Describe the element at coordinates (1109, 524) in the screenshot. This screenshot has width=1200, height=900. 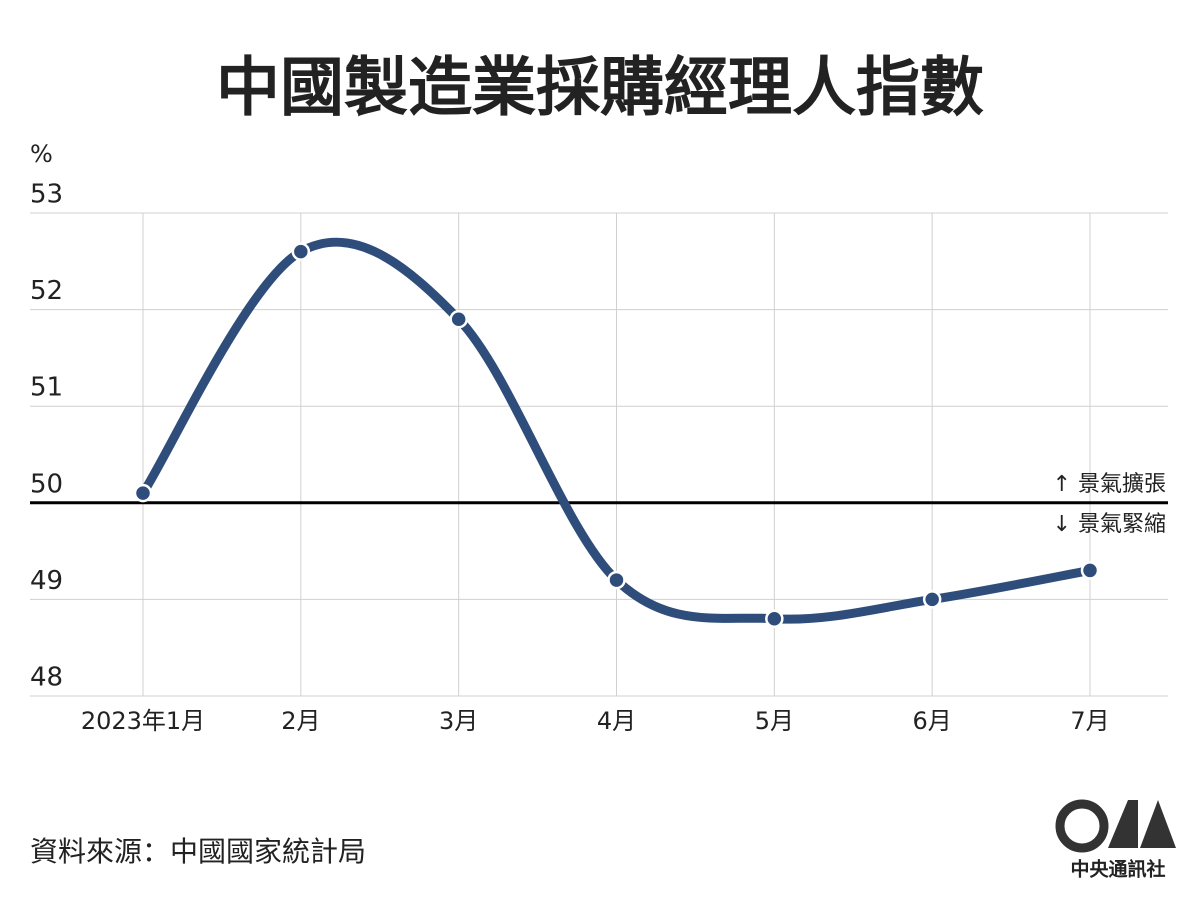
I see `reference-label: ↓ 景氣緊縮` at that location.